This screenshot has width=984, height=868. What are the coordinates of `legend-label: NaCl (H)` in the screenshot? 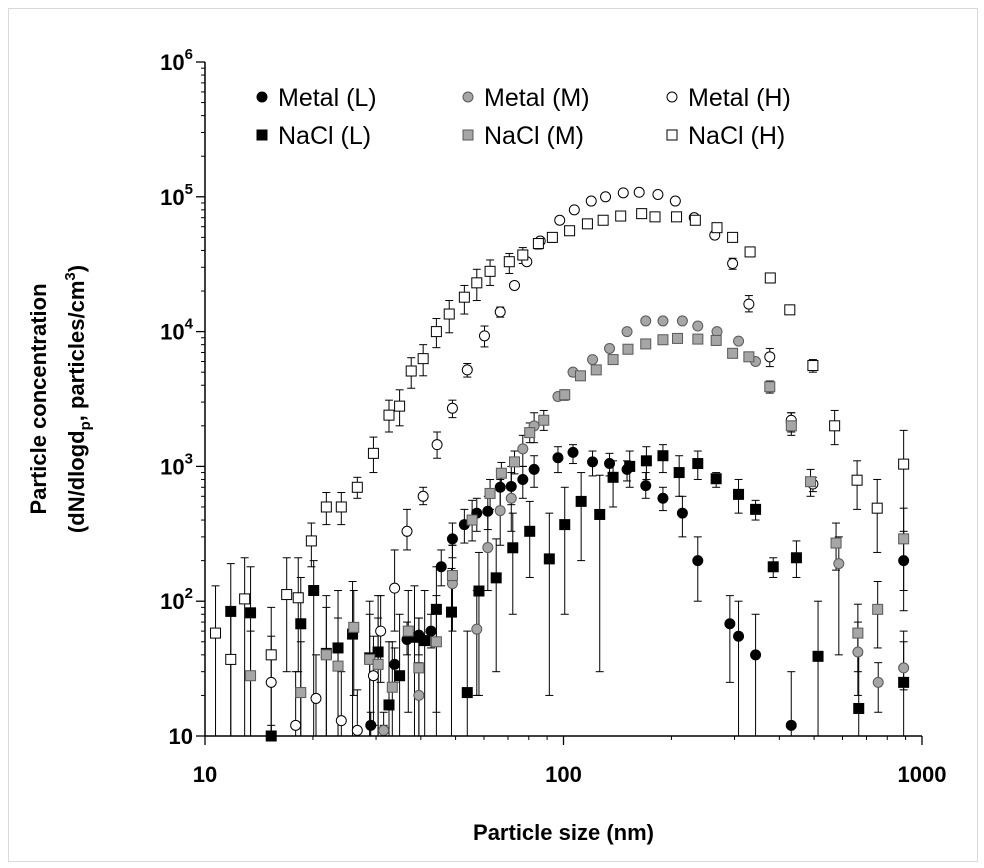 It's located at (736, 136).